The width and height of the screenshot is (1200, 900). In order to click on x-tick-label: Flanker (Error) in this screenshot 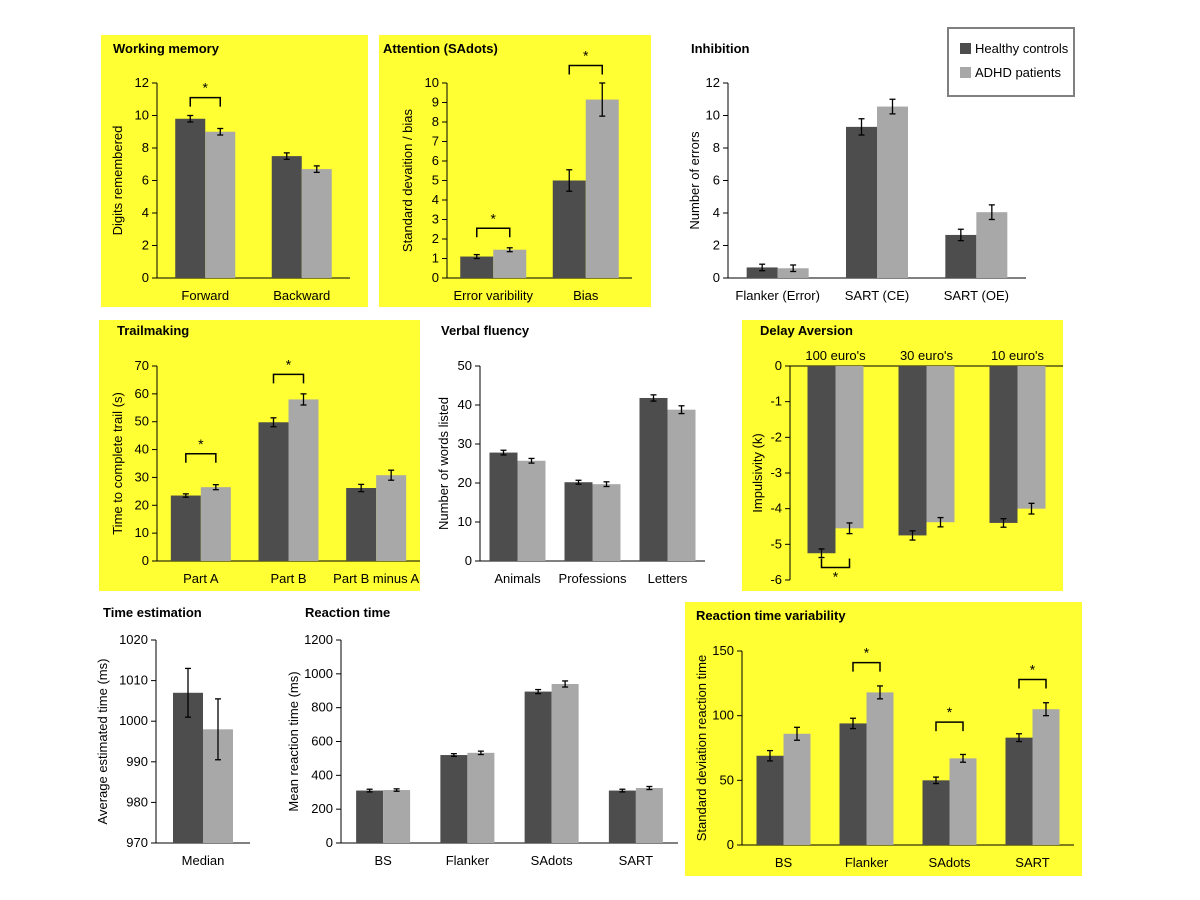, I will do `click(777, 295)`.